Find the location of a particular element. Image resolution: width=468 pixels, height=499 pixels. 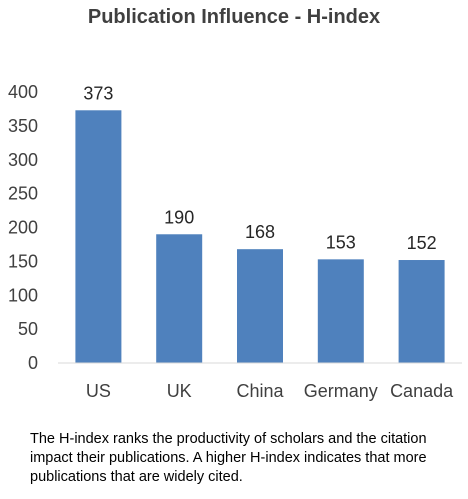

y-tick-label: 50 is located at coordinates (28, 329).